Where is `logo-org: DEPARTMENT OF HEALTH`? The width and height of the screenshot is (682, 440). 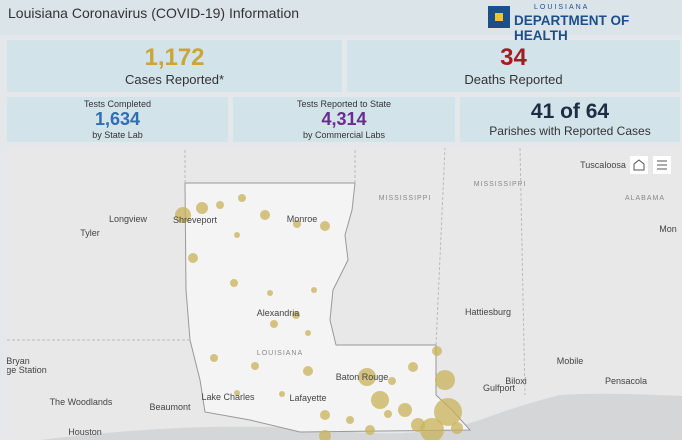
logo-org: DEPARTMENT OF HEALTH is located at coordinates (572, 28).